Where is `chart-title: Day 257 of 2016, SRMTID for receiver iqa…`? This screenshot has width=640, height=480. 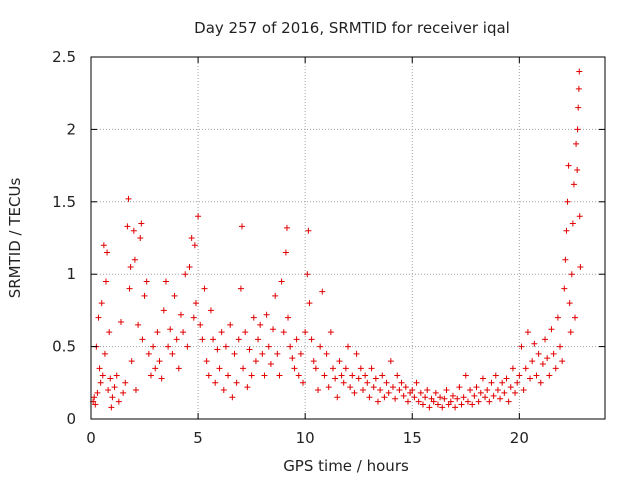 chart-title: Day 257 of 2016, SRMTID for receiver iqa… is located at coordinates (352, 28).